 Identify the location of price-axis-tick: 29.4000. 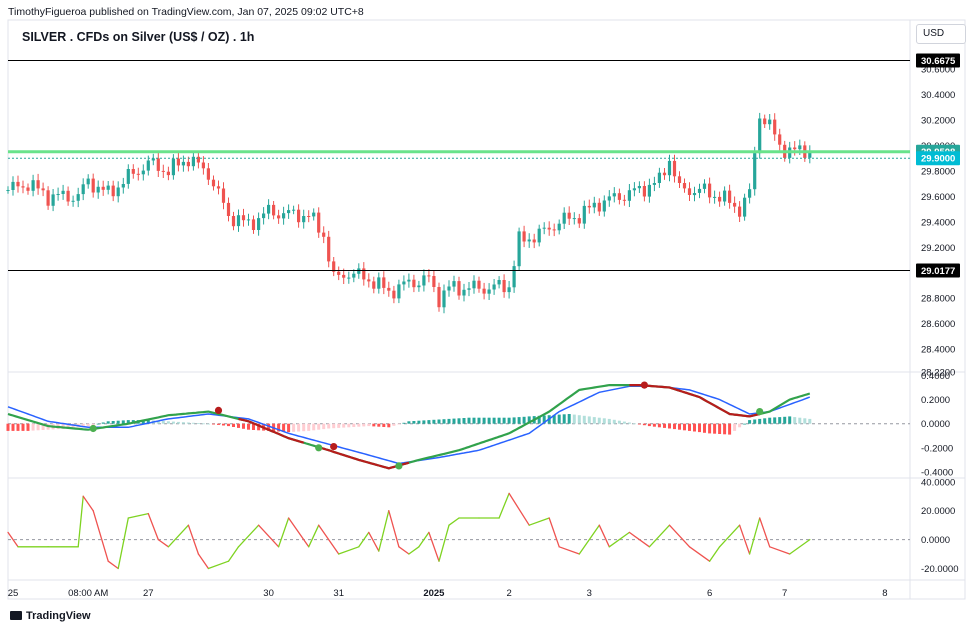
(938, 222).